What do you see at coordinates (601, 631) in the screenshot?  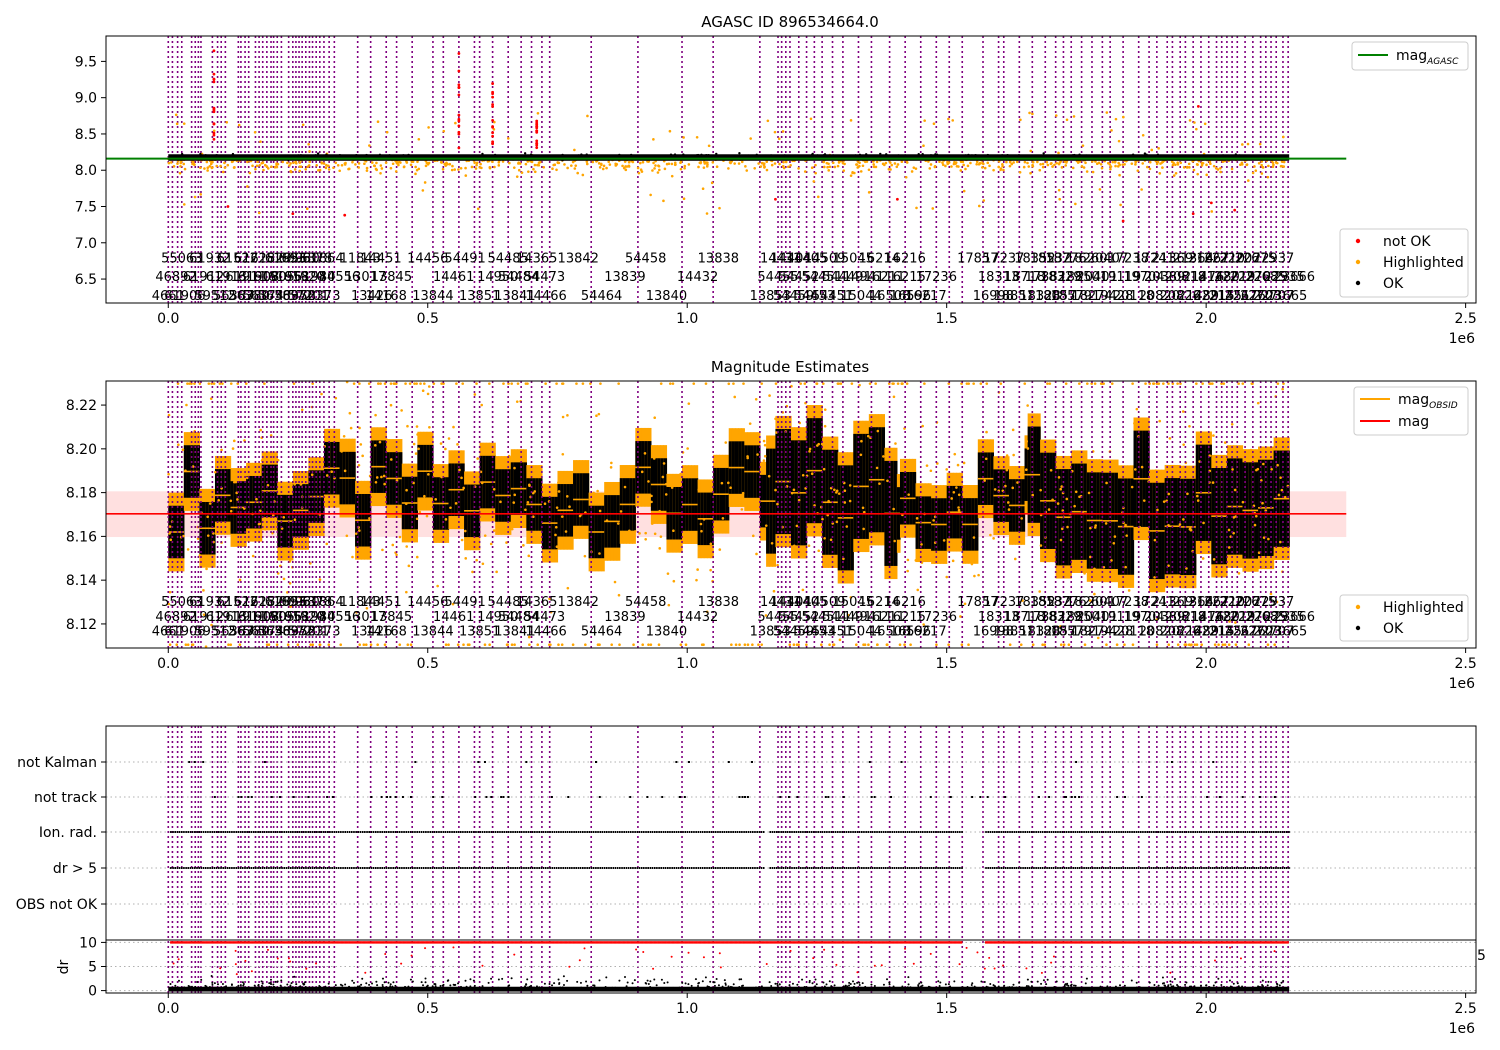 I see `obsid-label: 54464` at bounding box center [601, 631].